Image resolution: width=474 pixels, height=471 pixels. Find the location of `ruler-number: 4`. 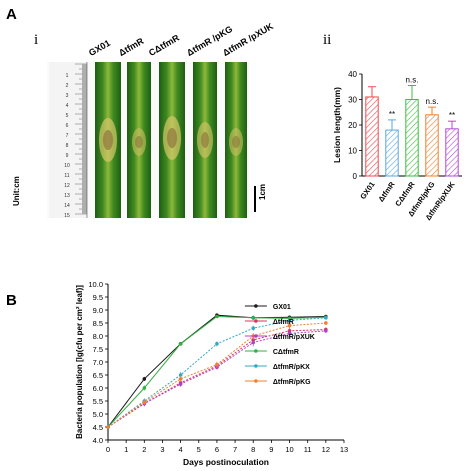

ruler-number: 4 is located at coordinates (67, 106).